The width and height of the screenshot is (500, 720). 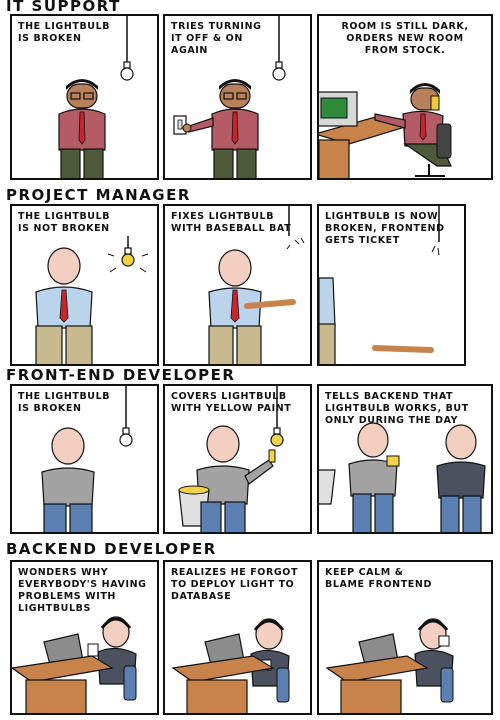 What do you see at coordinates (111, 549) in the screenshot?
I see `row-title-backend-developer: BACKEND DEVELOPER` at bounding box center [111, 549].